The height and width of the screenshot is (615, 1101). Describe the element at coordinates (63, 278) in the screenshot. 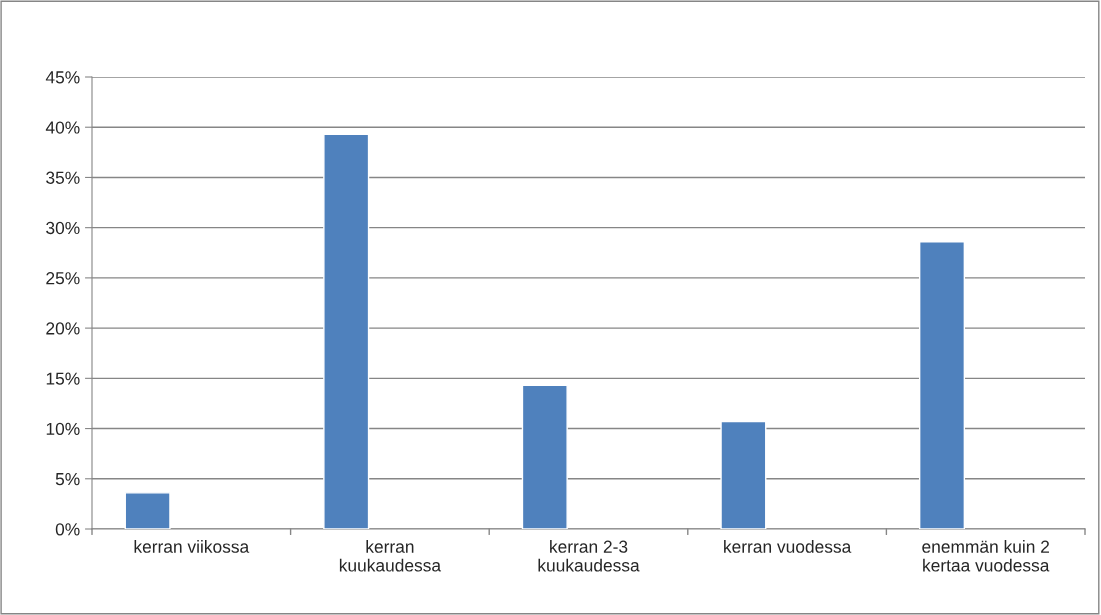

I see `y-tick-label: 25%` at that location.